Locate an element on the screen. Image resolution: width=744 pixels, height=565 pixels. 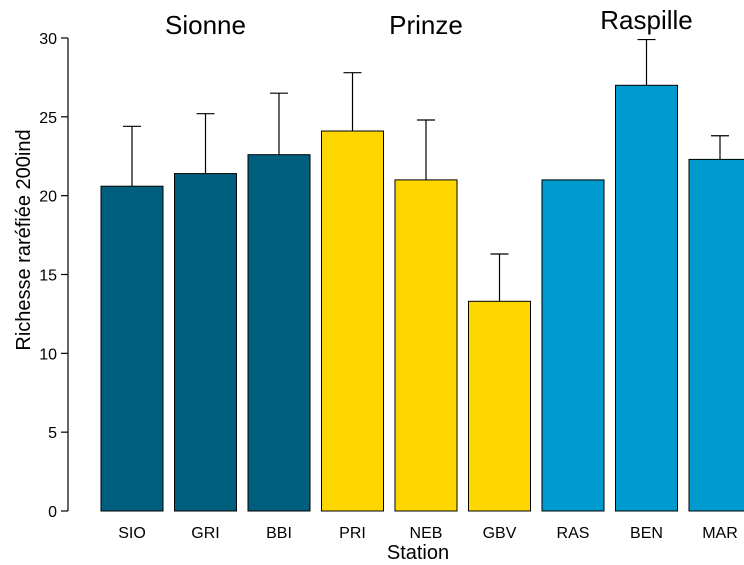
x-tick-label-neb: NEB is located at coordinates (426, 533).